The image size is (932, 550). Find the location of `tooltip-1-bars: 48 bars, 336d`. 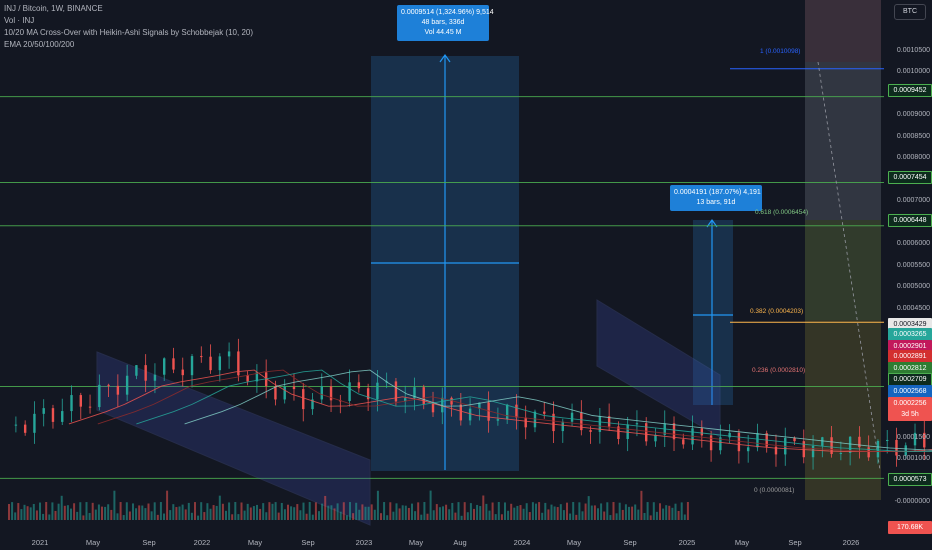

tooltip-1-bars: 48 bars, 336d is located at coordinates (443, 22).